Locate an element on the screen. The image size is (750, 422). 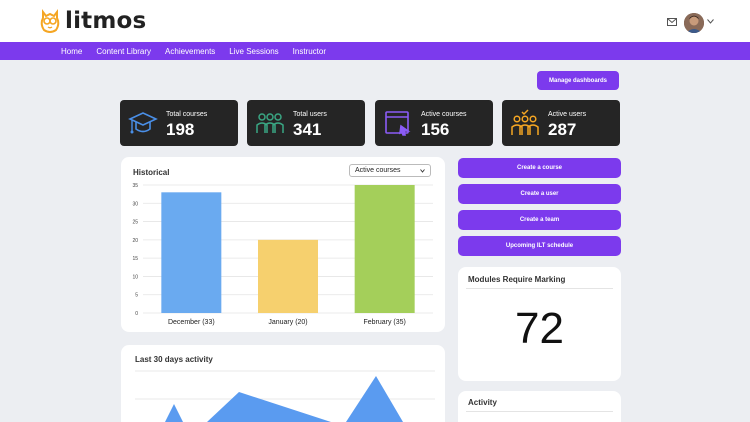
y-tick-label: 15 is located at coordinates (135, 259).